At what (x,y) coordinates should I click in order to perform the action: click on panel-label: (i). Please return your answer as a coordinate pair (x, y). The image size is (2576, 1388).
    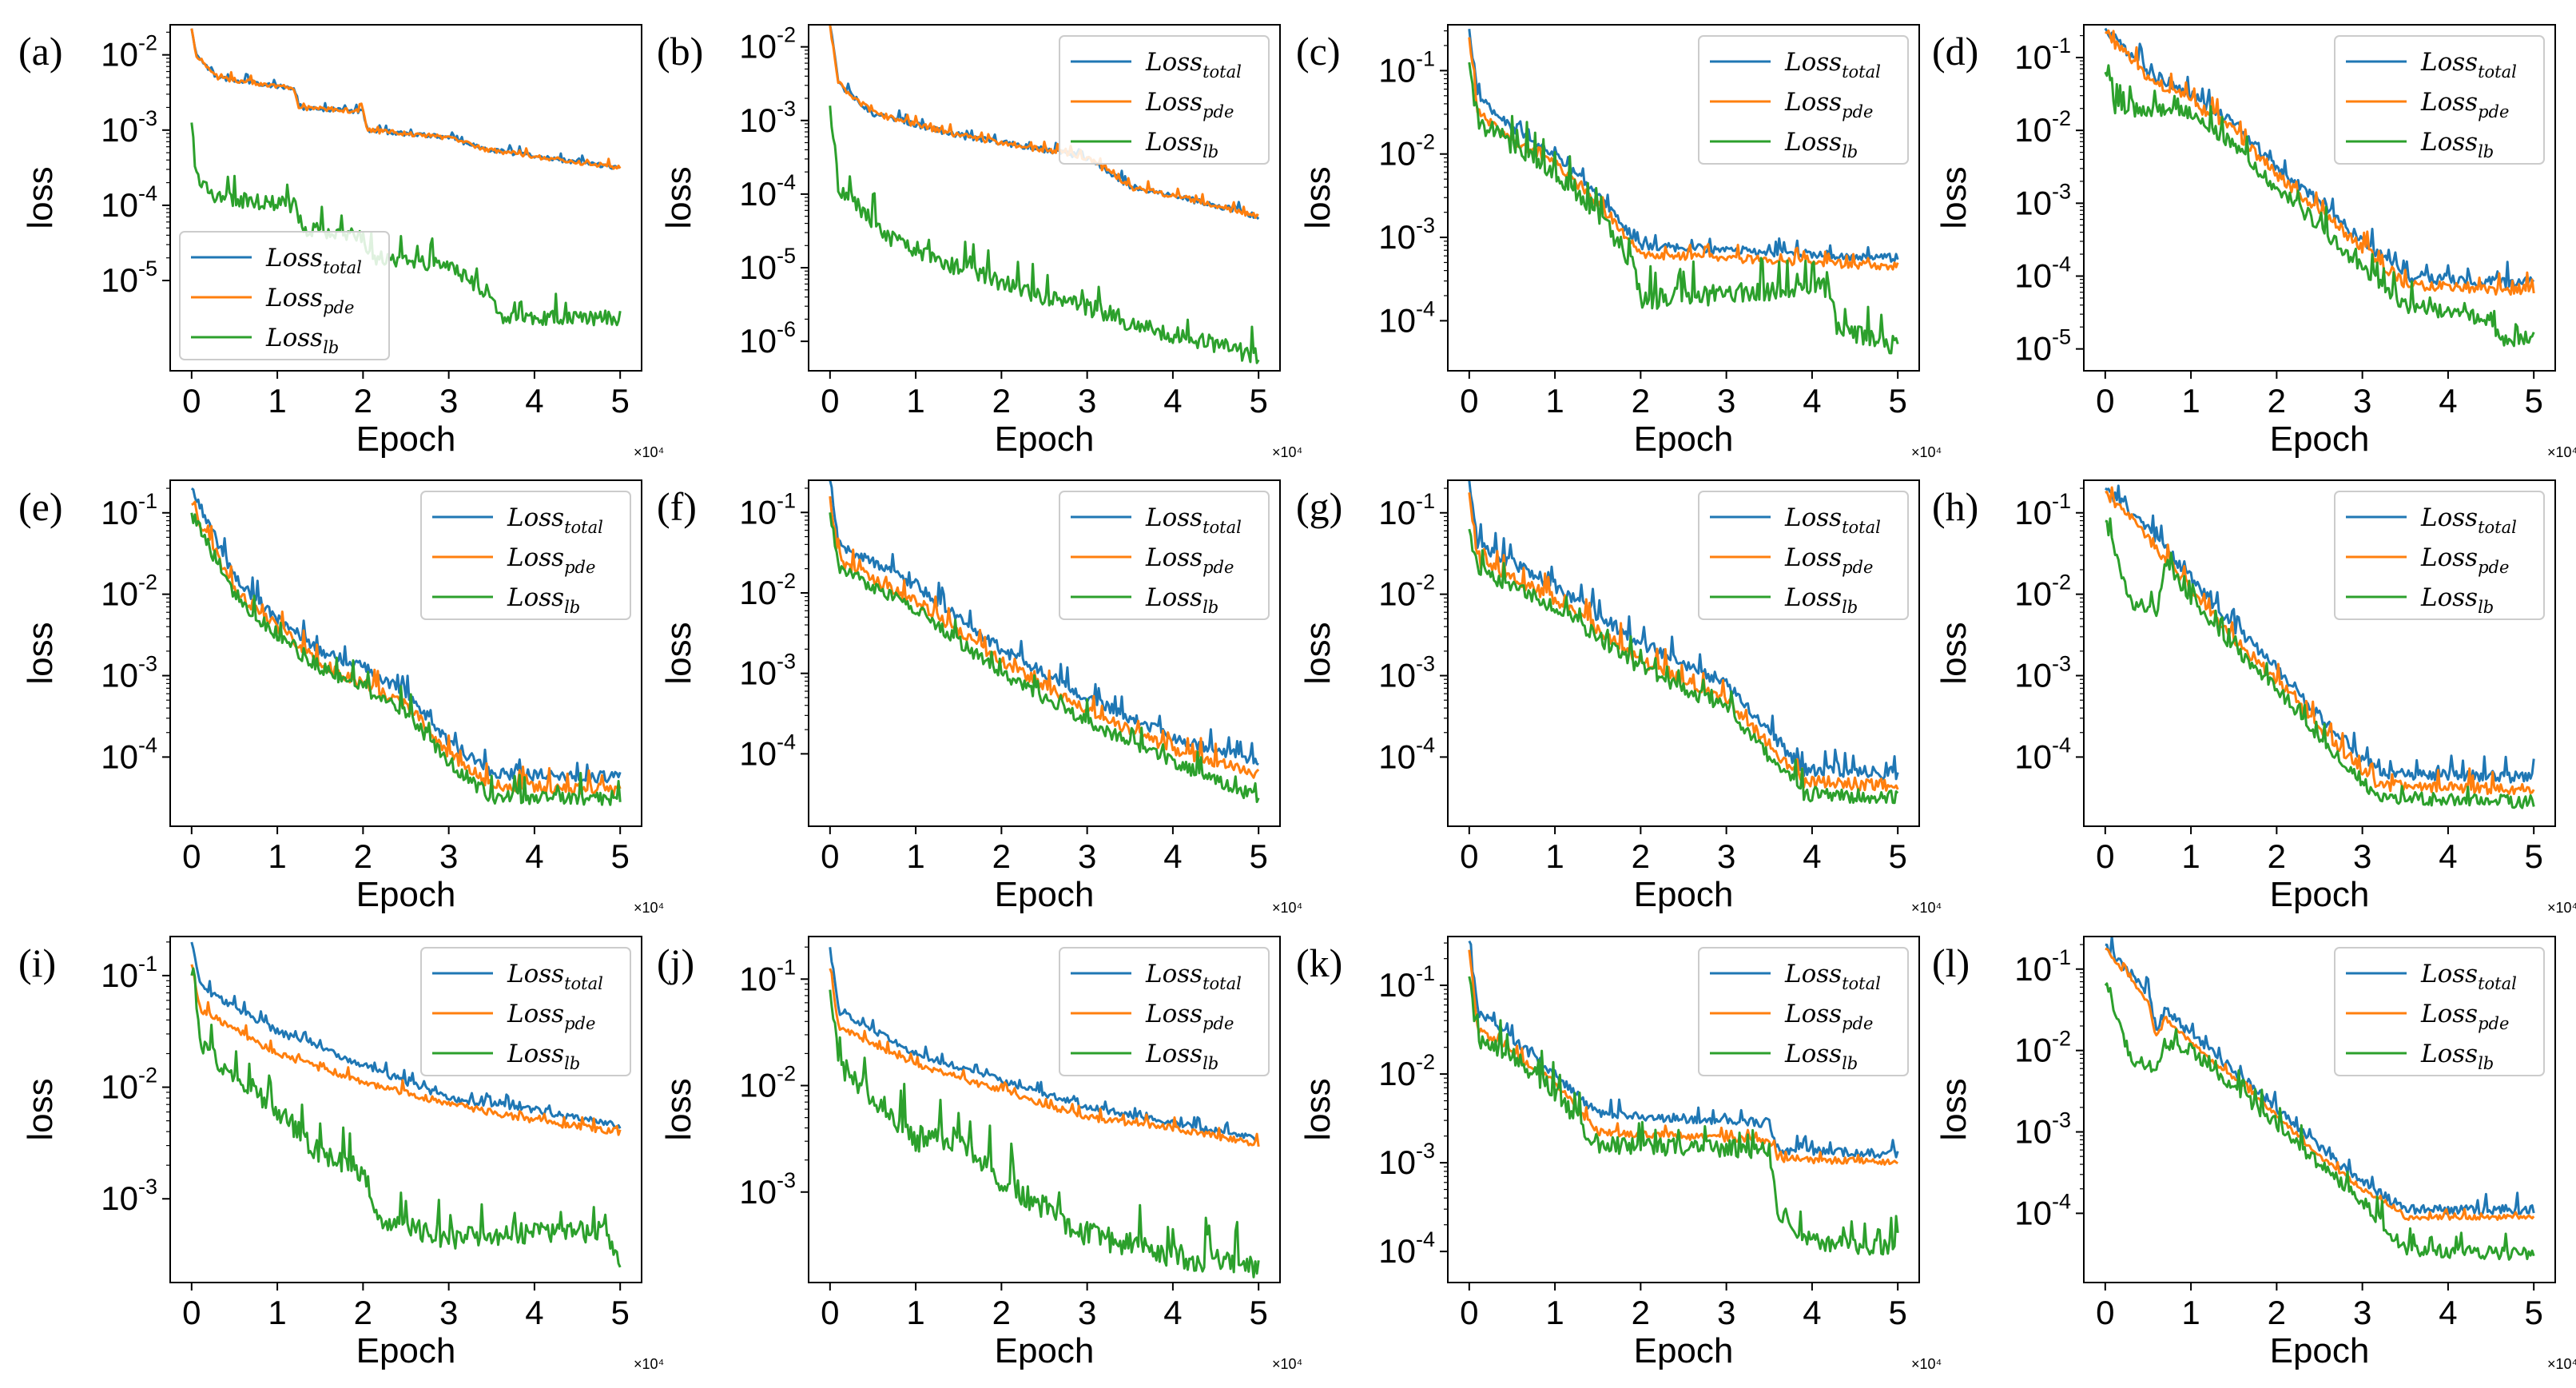
    Looking at the image, I should click on (37, 963).